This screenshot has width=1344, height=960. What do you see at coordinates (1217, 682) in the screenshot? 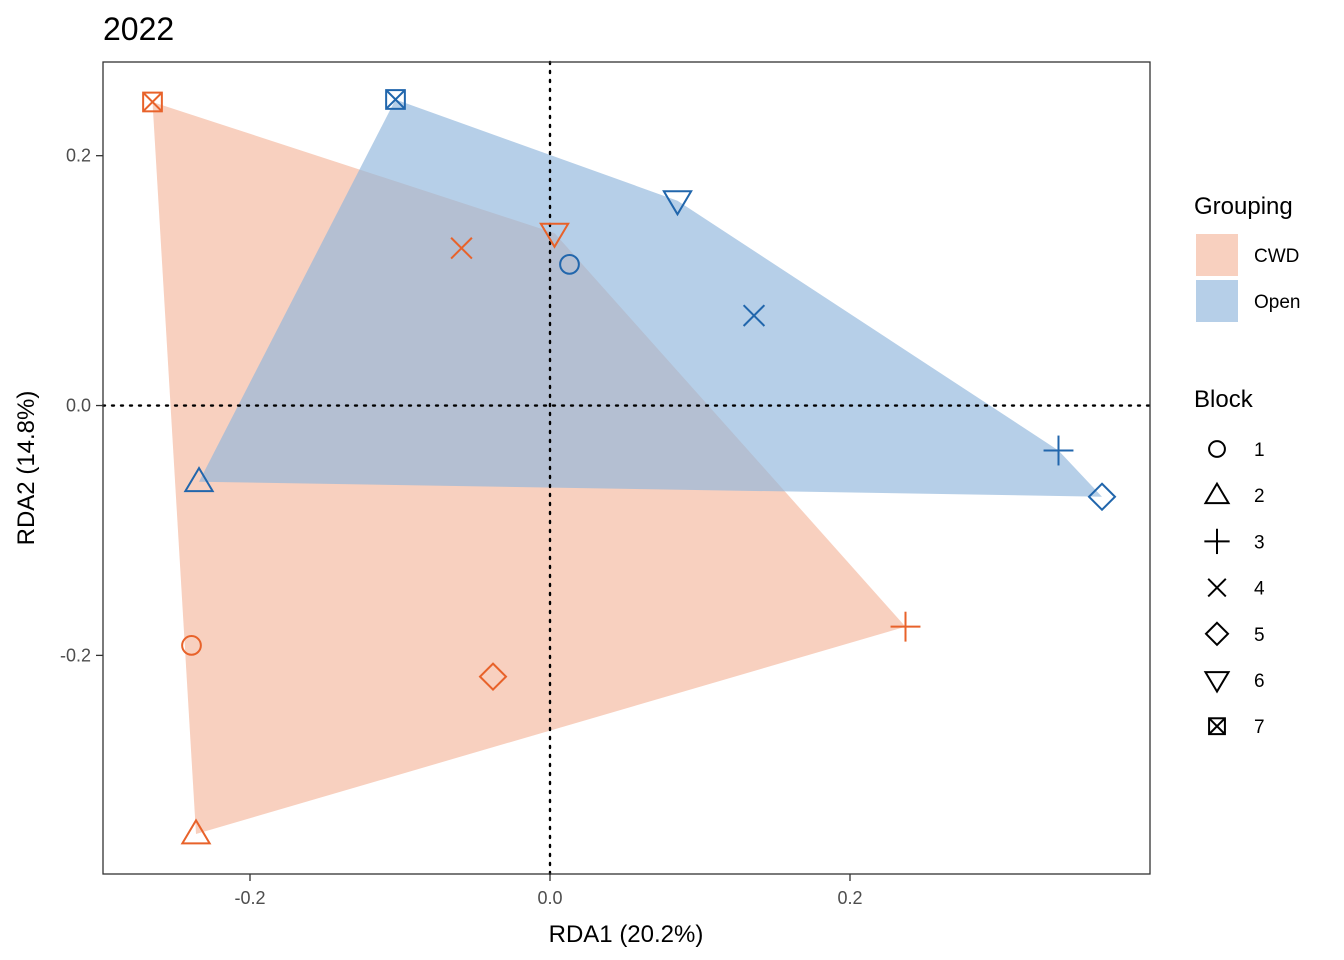
I see `legend-key-triangle-down-icon` at bounding box center [1217, 682].